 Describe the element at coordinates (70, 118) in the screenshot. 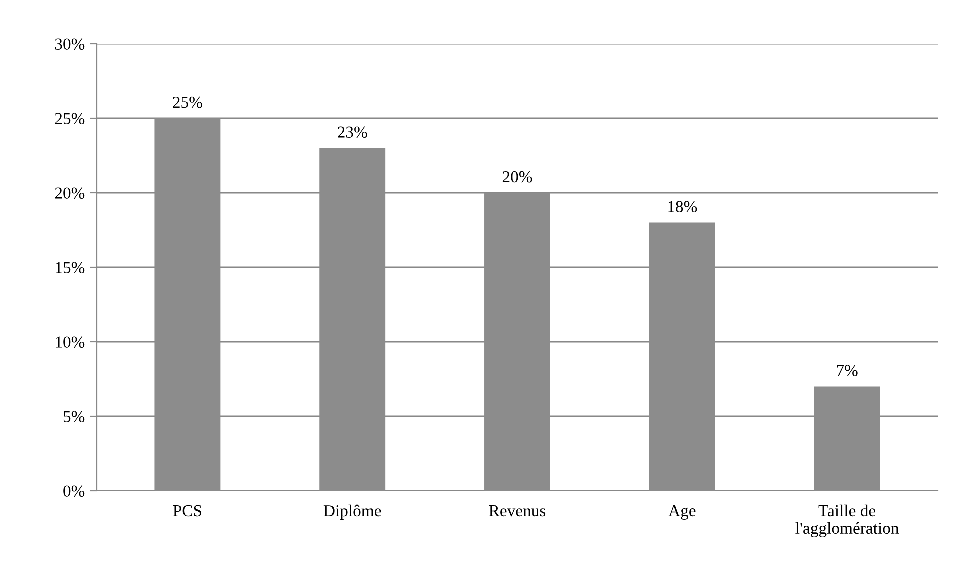

I see `y-tick-label: 25%` at that location.